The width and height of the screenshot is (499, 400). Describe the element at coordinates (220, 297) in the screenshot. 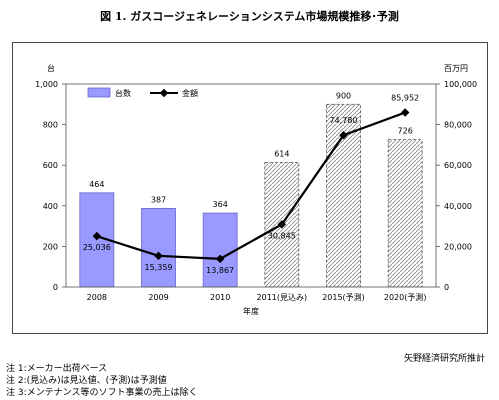

I see `x-tick-label: 2010` at that location.